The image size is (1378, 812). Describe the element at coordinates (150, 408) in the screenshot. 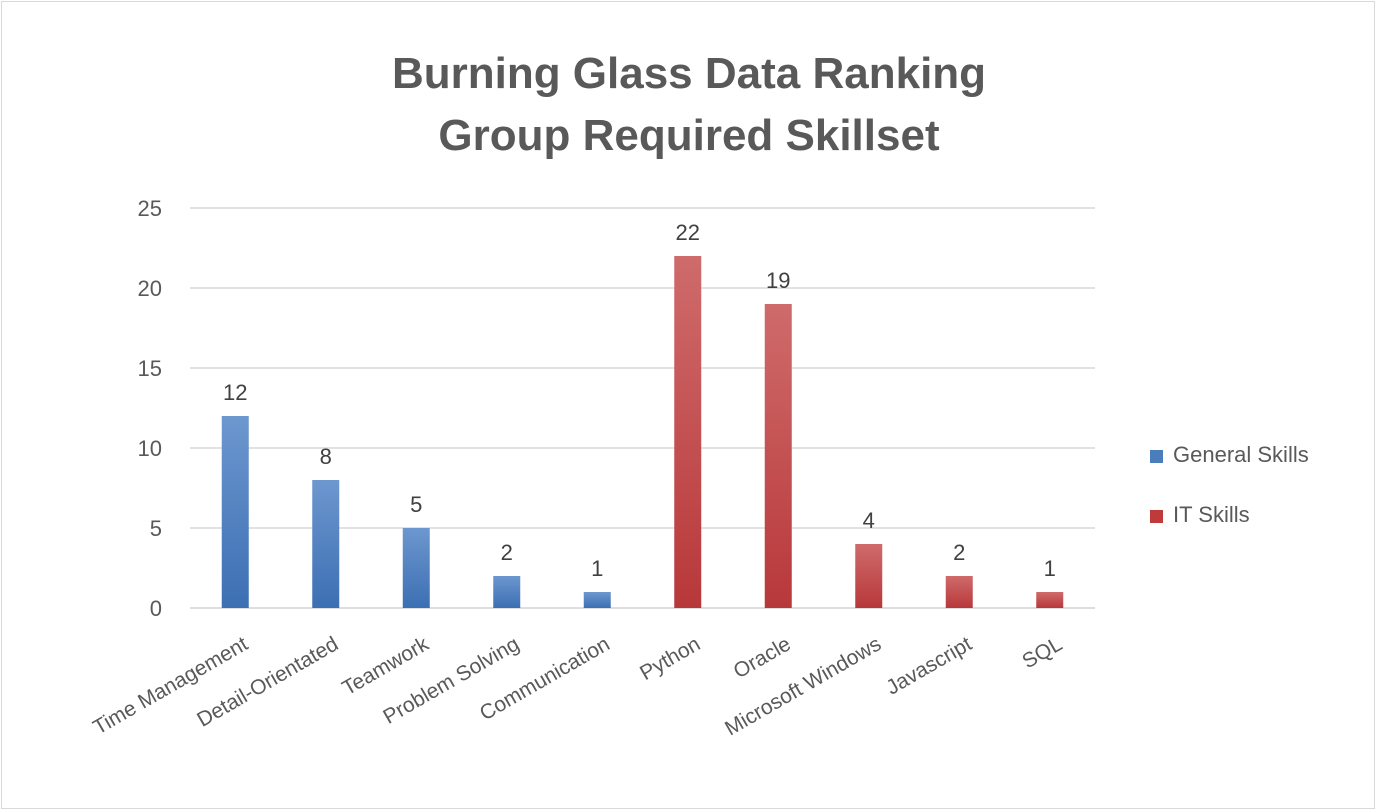

I see `y-axis-ticks: 0 5 10 15 20 25` at that location.